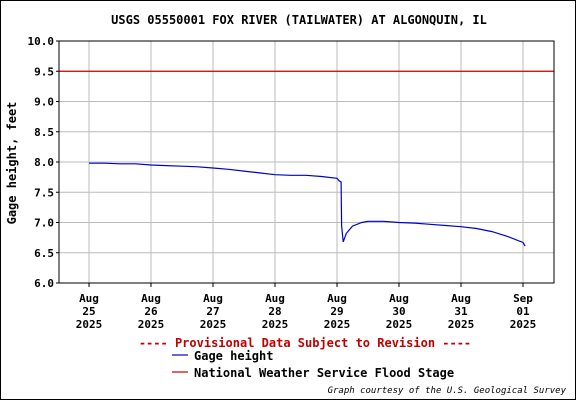 The width and height of the screenshot is (576, 400). Describe the element at coordinates (212, 311) in the screenshot. I see `x-tick-label: 27` at that location.